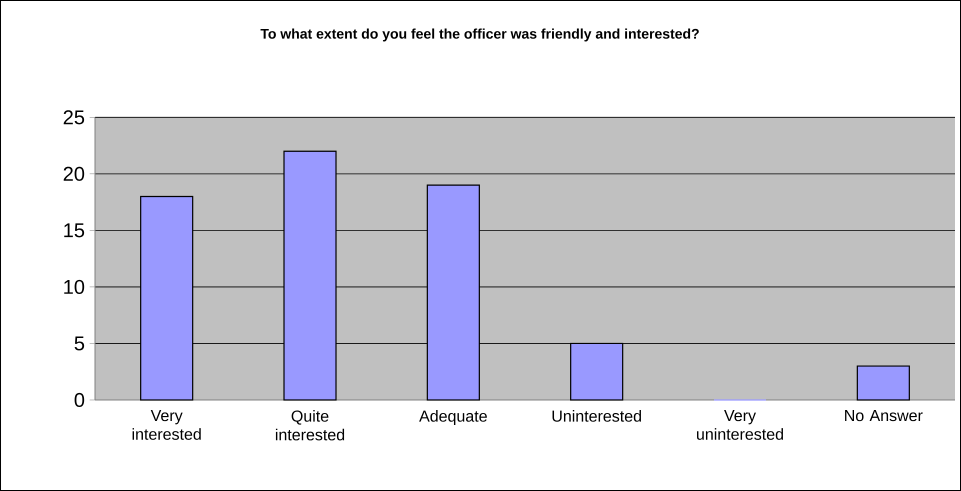 The width and height of the screenshot is (961, 491). Describe the element at coordinates (74, 173) in the screenshot. I see `y-tick-label: 20` at that location.